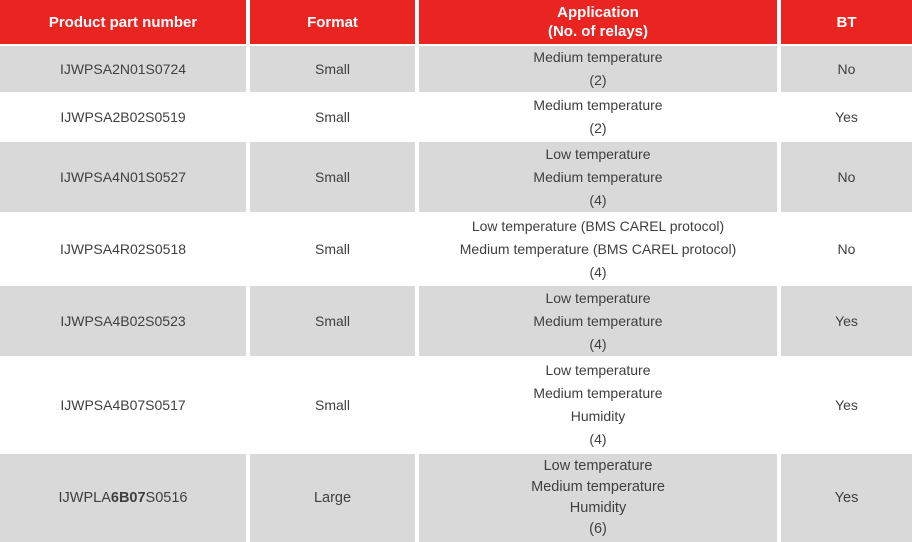 This screenshot has height=542, width=912. I want to click on header-format: Format, so click(332, 22).